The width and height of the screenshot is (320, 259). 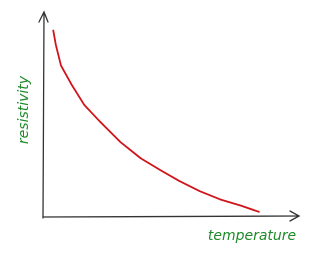 I want to click on y-axis-arrow, so click(x=43, y=16).